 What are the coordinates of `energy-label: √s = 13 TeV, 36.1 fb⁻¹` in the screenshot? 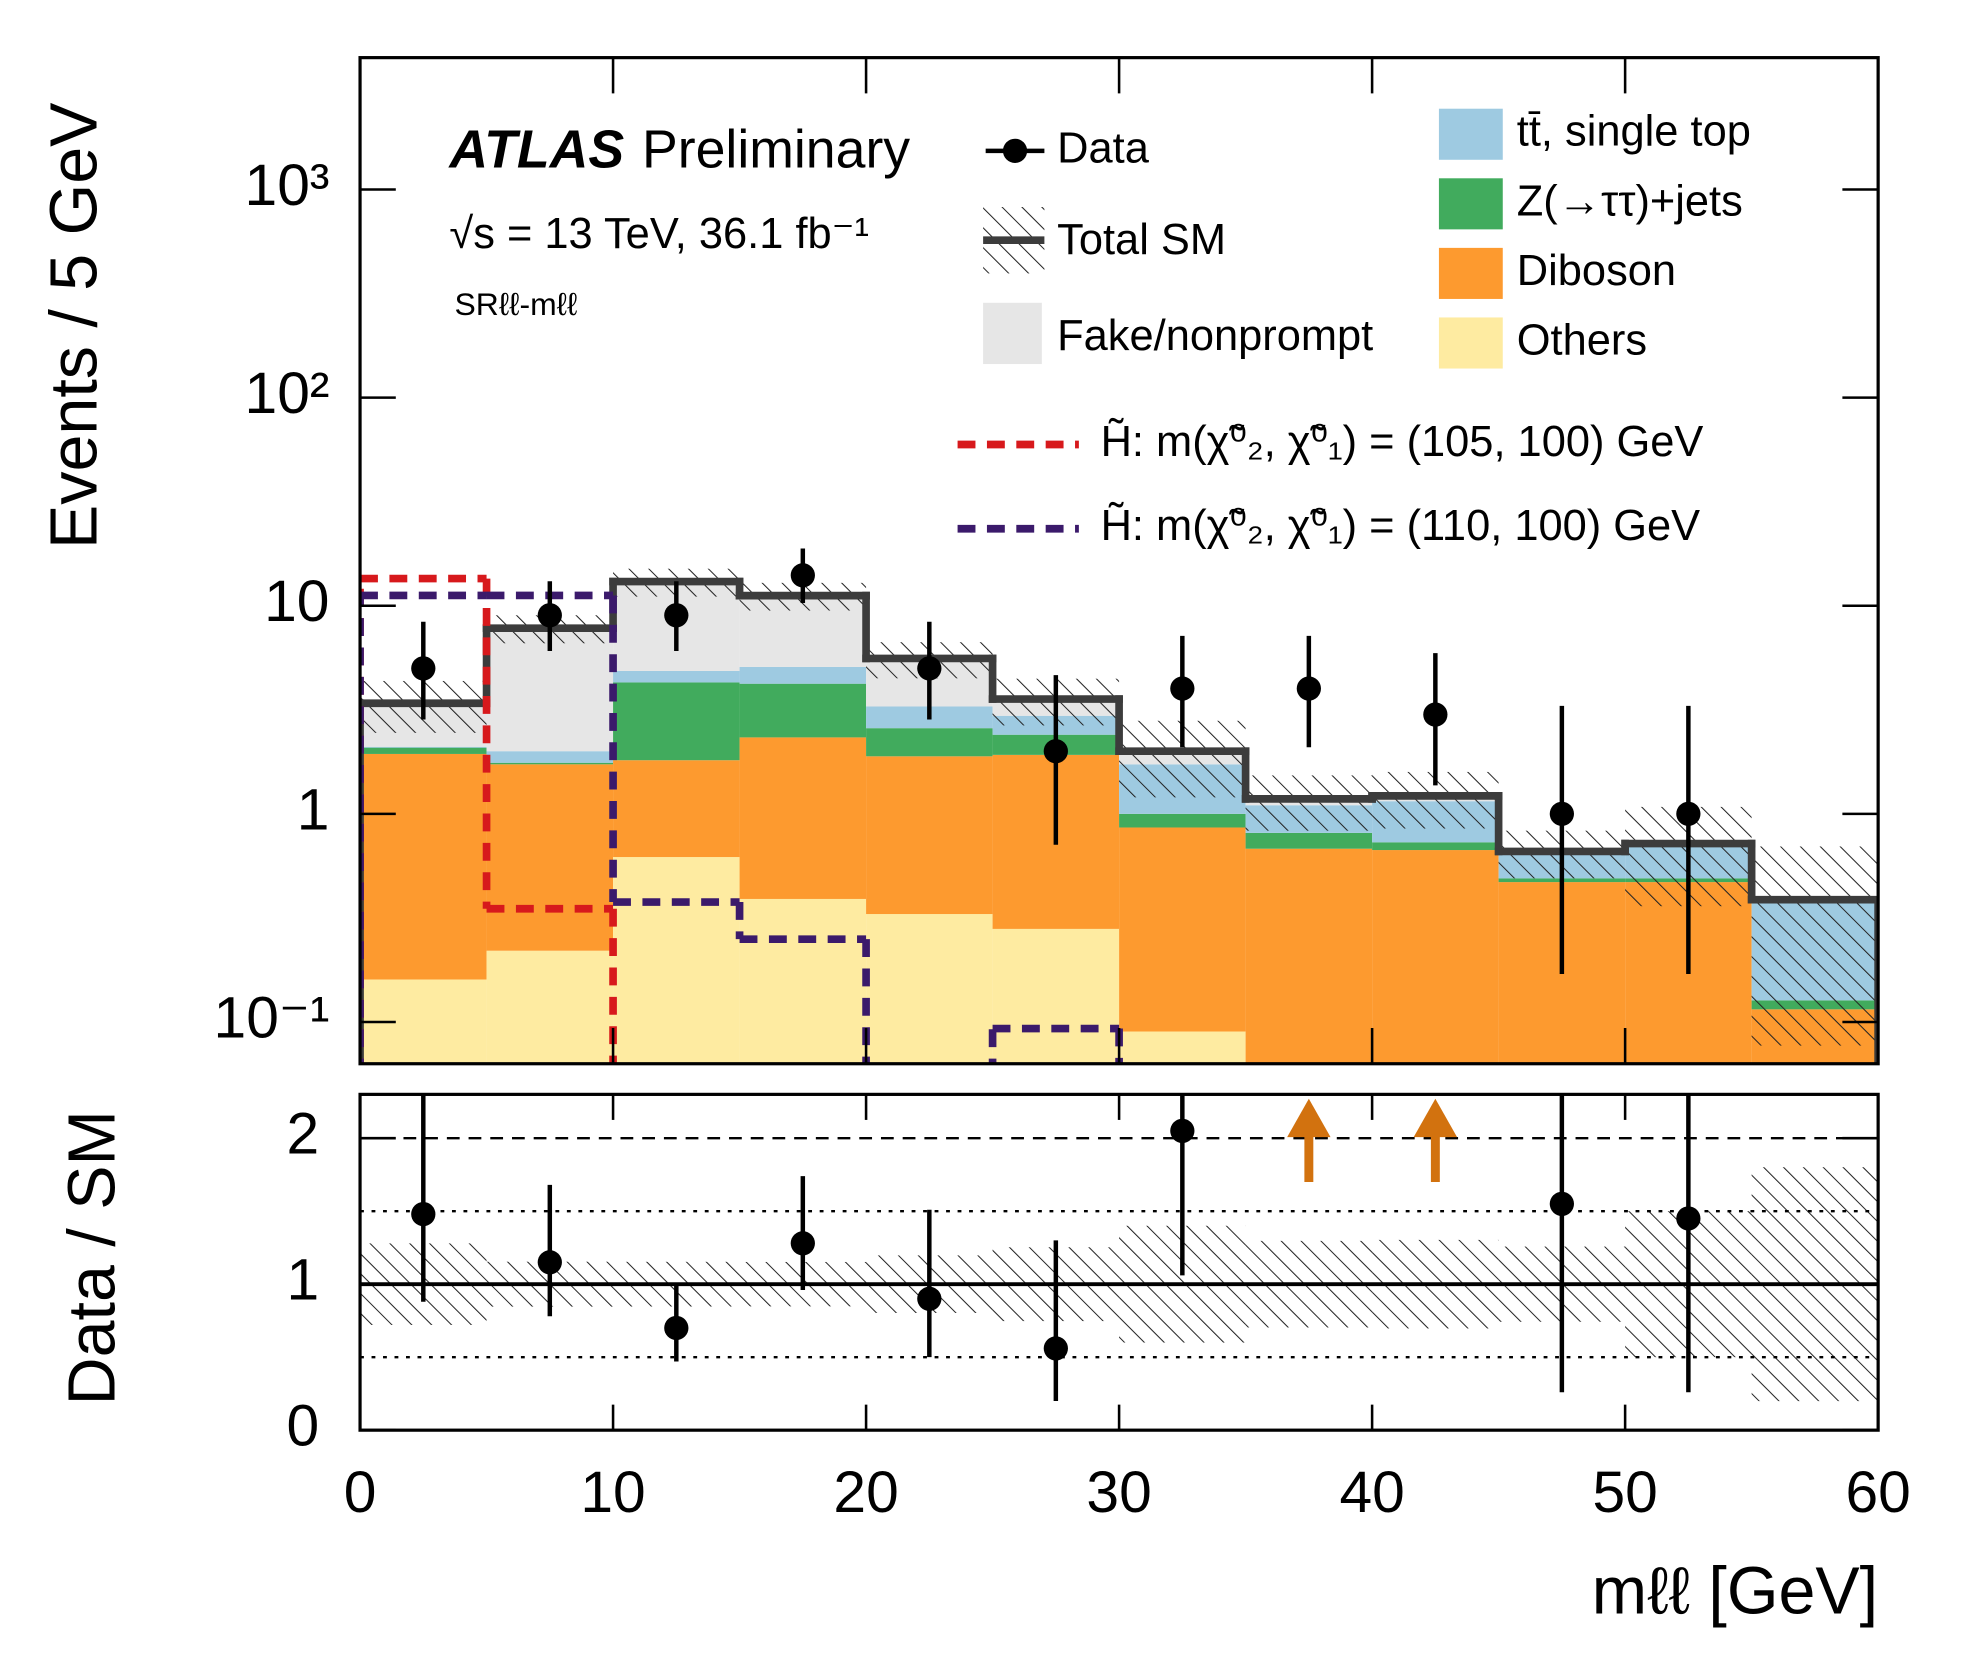 It's located at (659, 234).